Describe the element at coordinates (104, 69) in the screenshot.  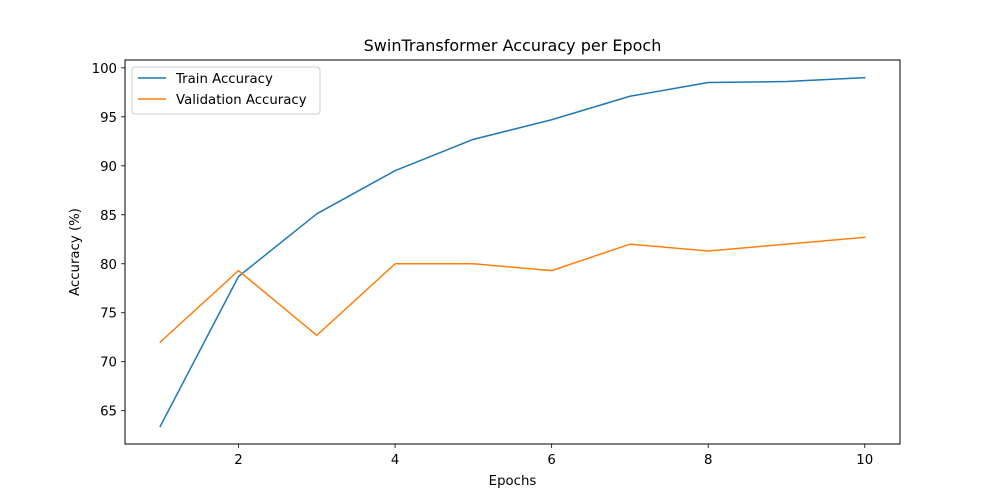
I see `y-tick-label: 100` at that location.